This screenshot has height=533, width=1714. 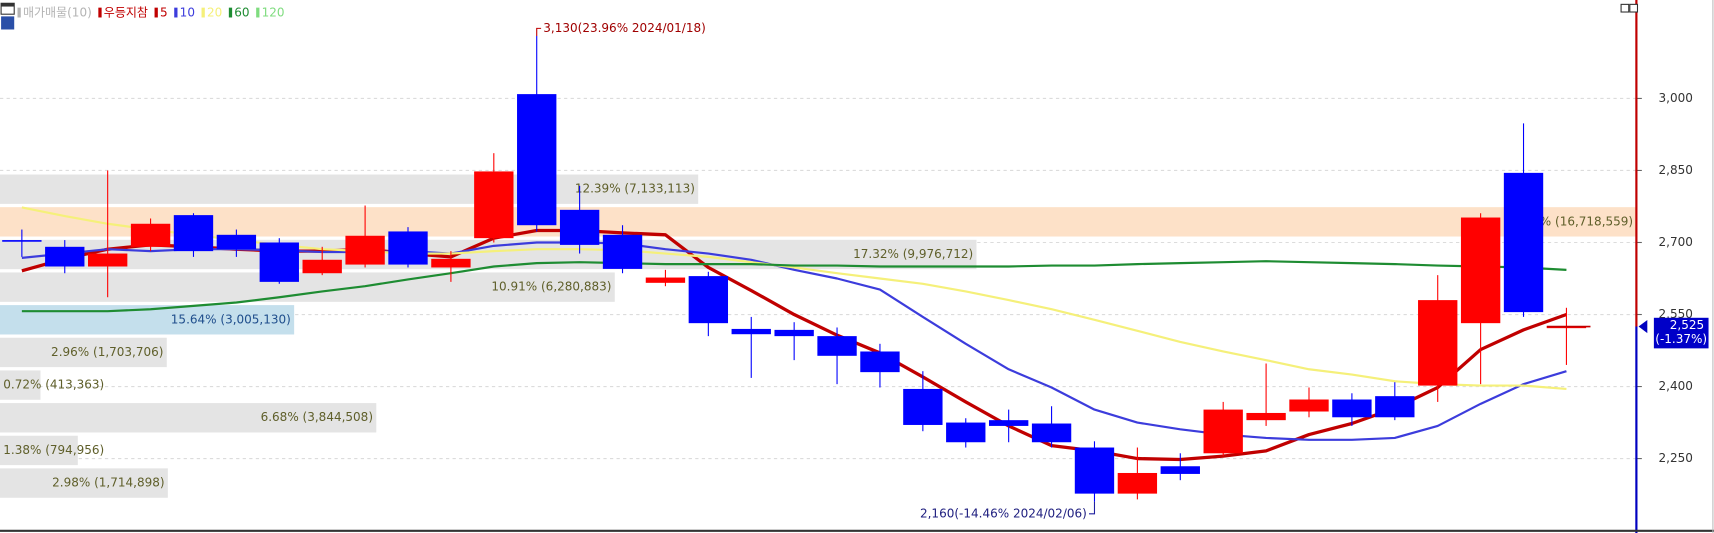 I want to click on current-price-label: 2,525, so click(x=1687, y=325).